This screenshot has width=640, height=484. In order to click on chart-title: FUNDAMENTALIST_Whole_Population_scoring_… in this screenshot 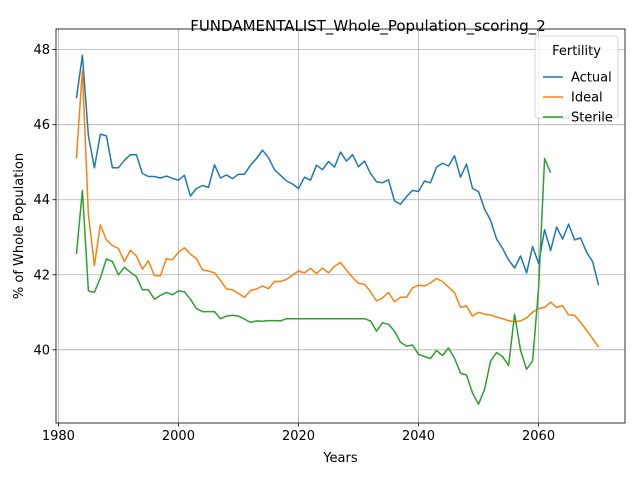, I will do `click(368, 26)`.